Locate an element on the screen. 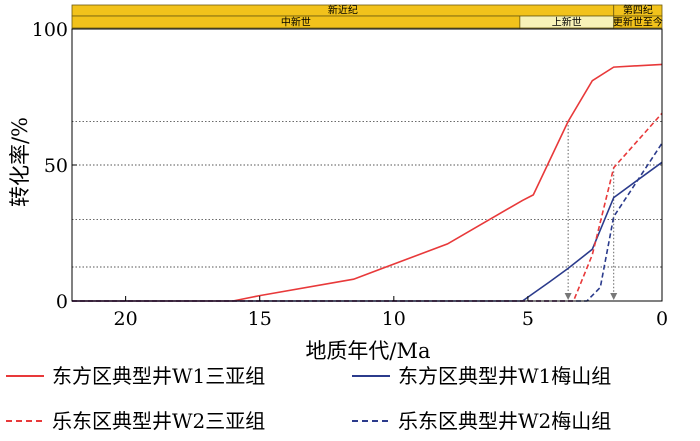 The width and height of the screenshot is (700, 441). x-axis-title: 地质年代/Ma is located at coordinates (367, 351).